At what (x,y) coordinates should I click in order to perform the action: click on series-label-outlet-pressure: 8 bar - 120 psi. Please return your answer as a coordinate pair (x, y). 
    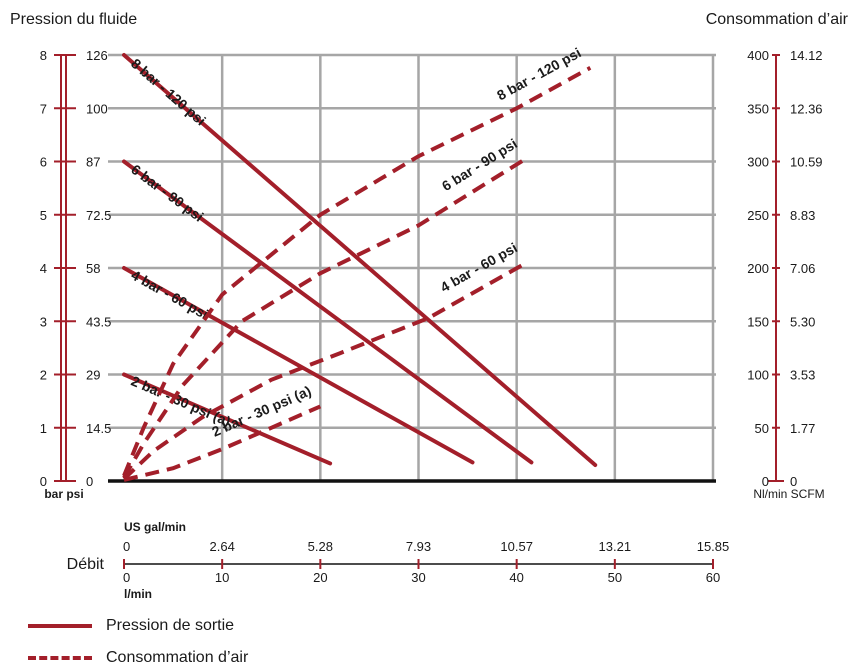
    Looking at the image, I should click on (168, 91).